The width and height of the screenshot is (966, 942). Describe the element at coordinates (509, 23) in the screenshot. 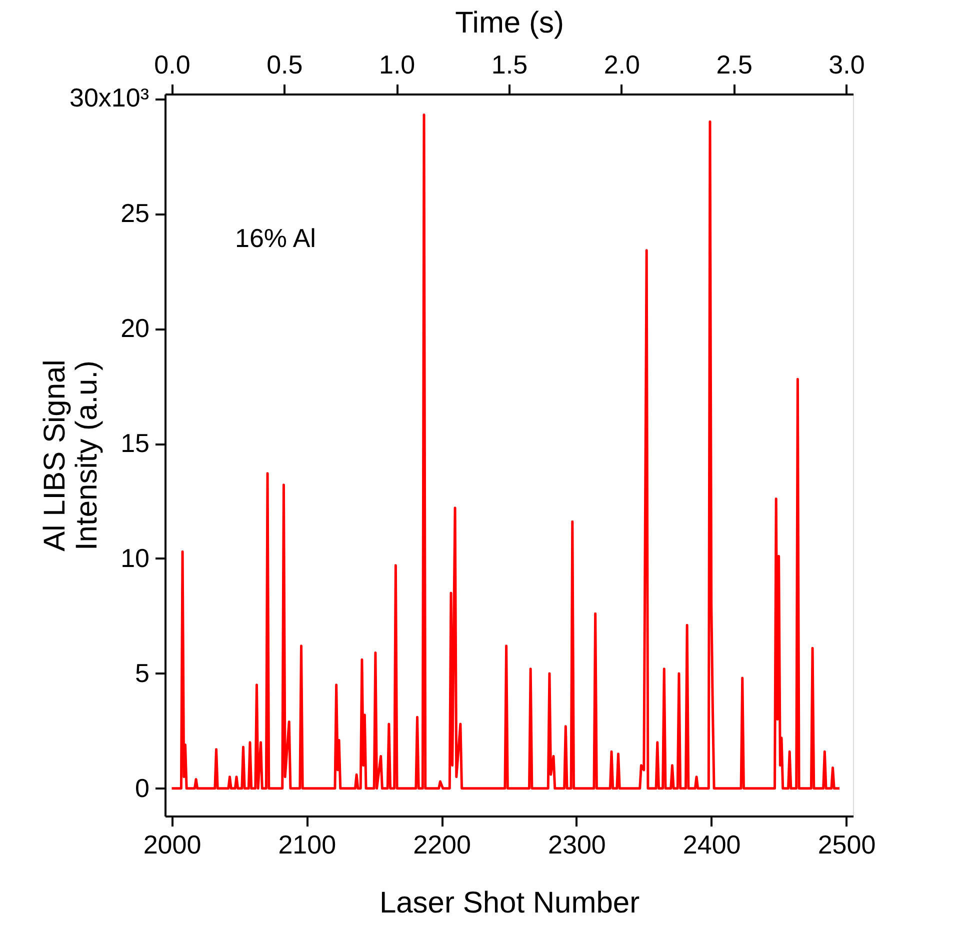

I see `x2-axis-title: Time (s)` at that location.